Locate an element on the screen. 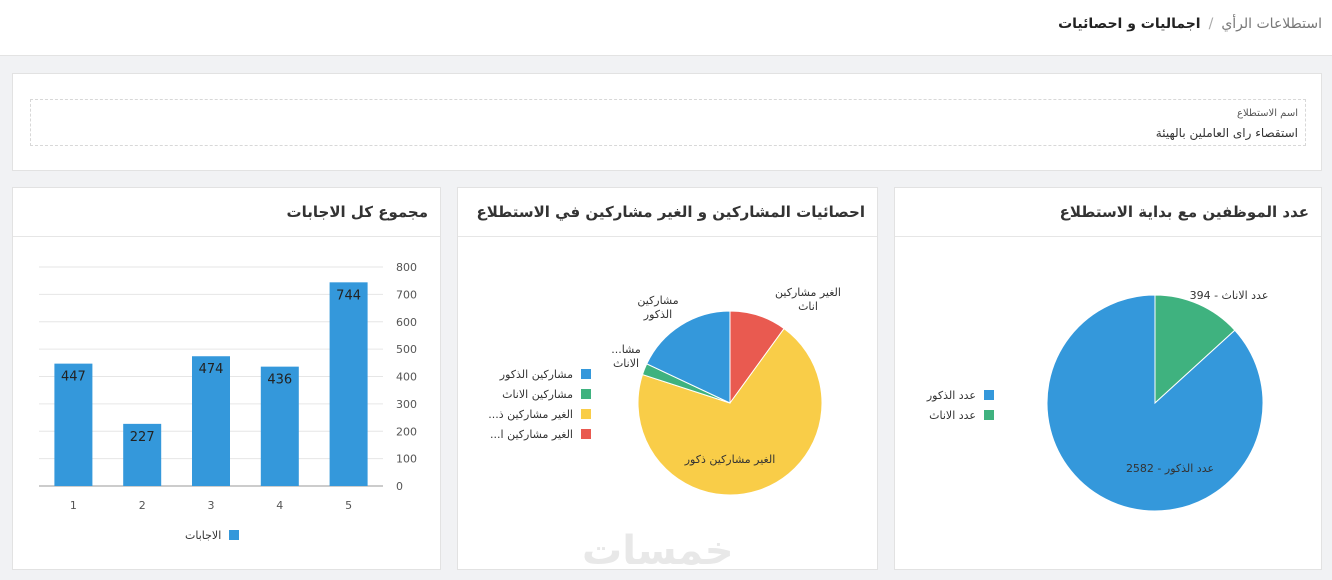 This screenshot has height=580, width=1332. legend-label: مشاركين الذكور is located at coordinates (536, 374).